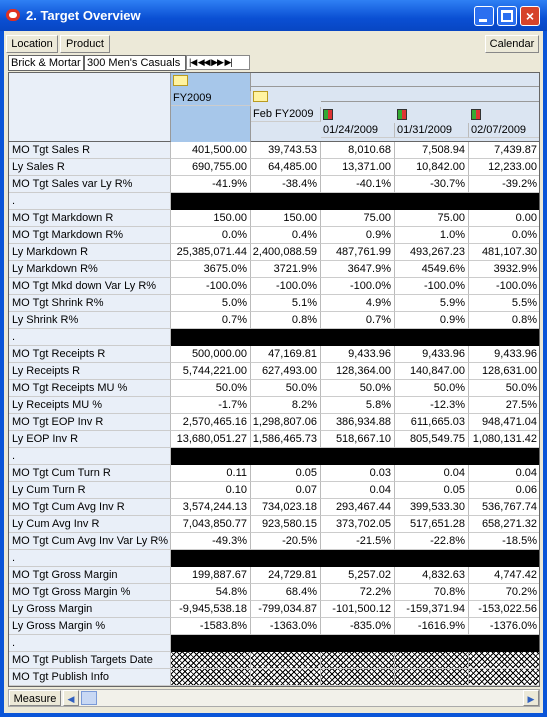  What do you see at coordinates (504, 218) in the screenshot?
I see `value-cell: 0.00` at bounding box center [504, 218].